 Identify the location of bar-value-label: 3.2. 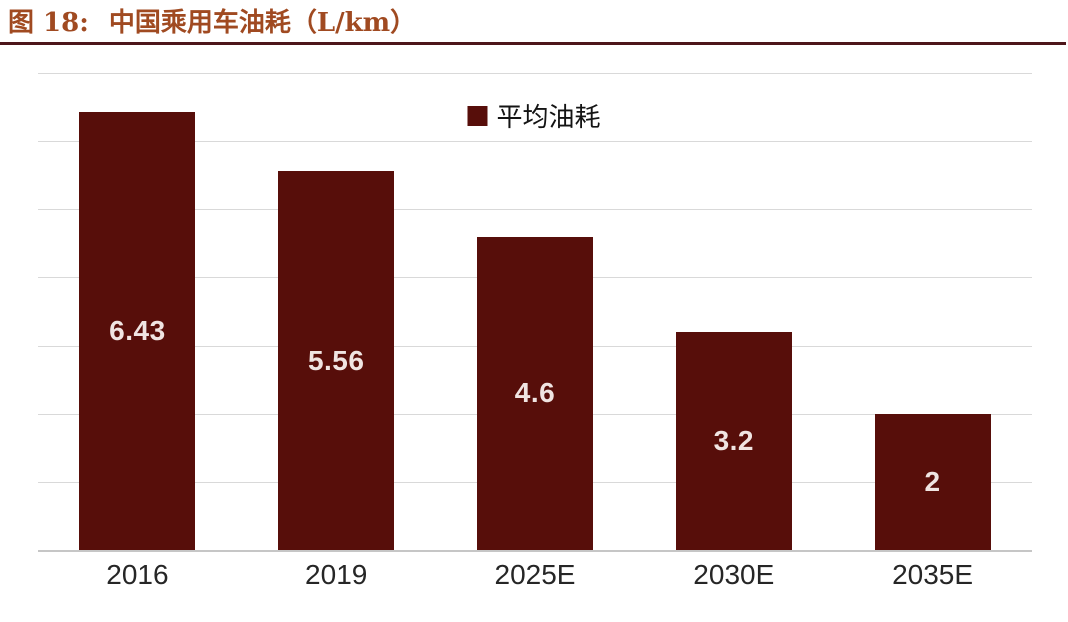
(734, 440).